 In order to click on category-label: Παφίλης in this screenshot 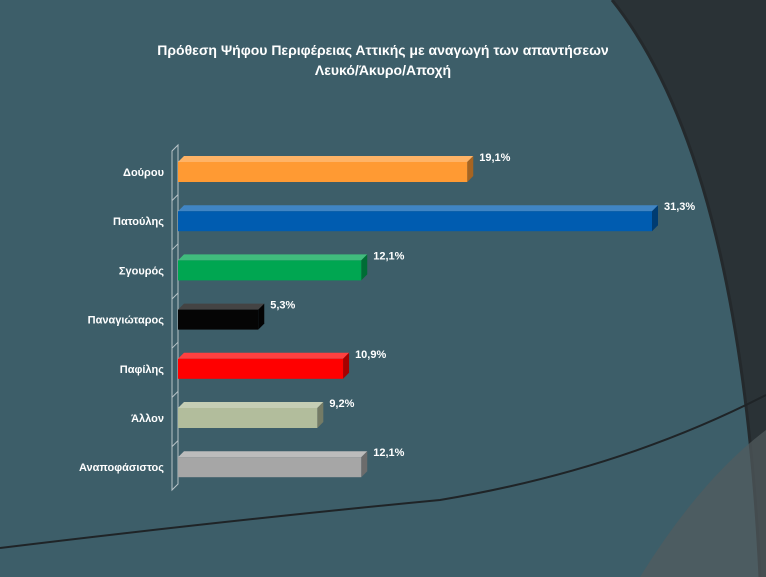, I will do `click(142, 370)`.